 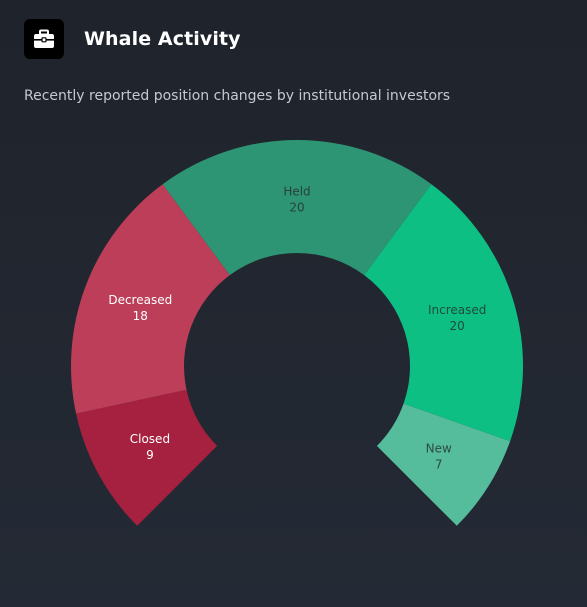 I want to click on slice-name: New, so click(x=439, y=448).